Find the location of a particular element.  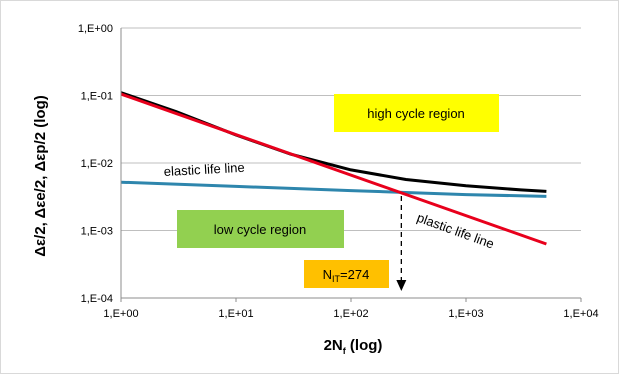

high-cycle-region-box is located at coordinates (416, 113).